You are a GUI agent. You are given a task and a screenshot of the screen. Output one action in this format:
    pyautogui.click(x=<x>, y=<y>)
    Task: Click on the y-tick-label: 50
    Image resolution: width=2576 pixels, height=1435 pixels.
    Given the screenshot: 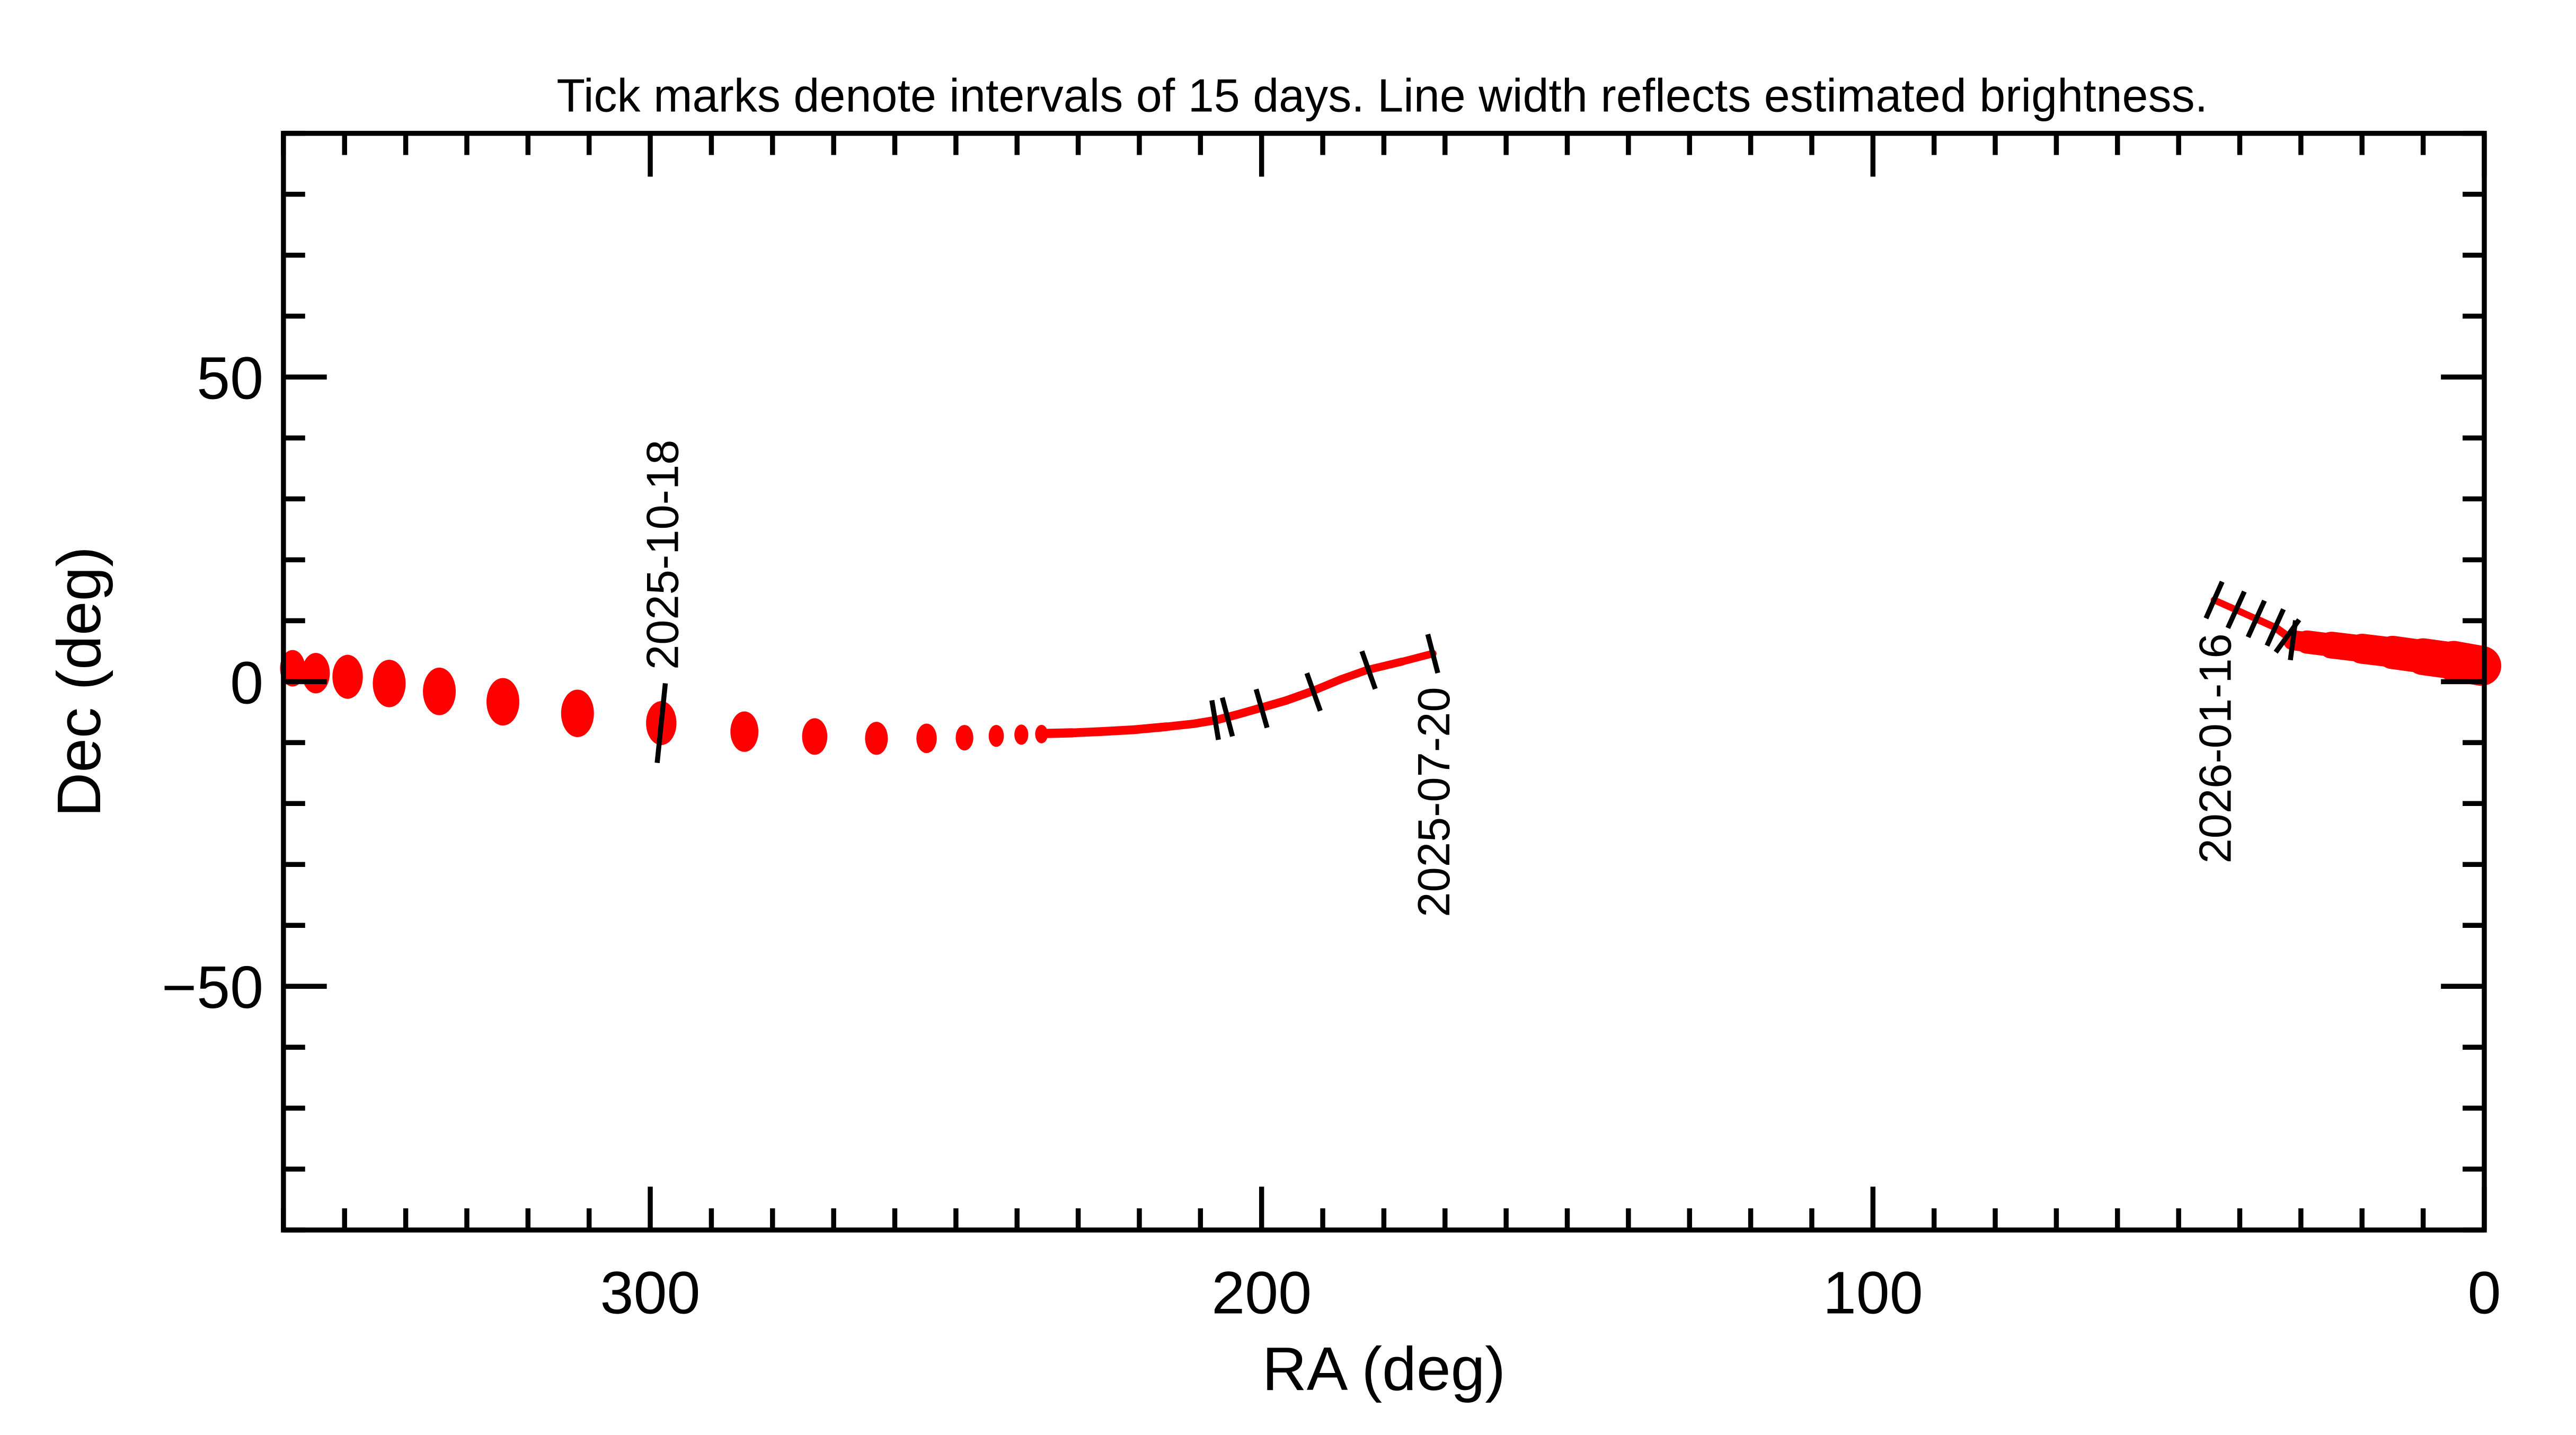 What is the action you would take?
    pyautogui.click(x=230, y=377)
    